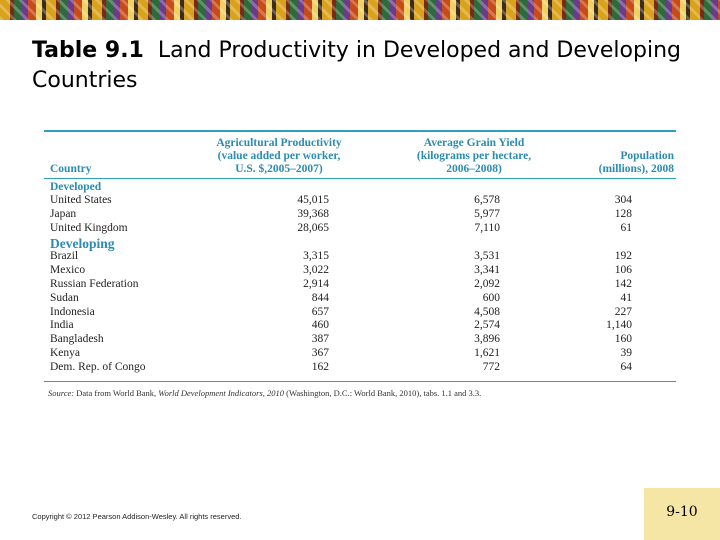  I want to click on header-grain-line1: Average Grain Yield, so click(474, 143).